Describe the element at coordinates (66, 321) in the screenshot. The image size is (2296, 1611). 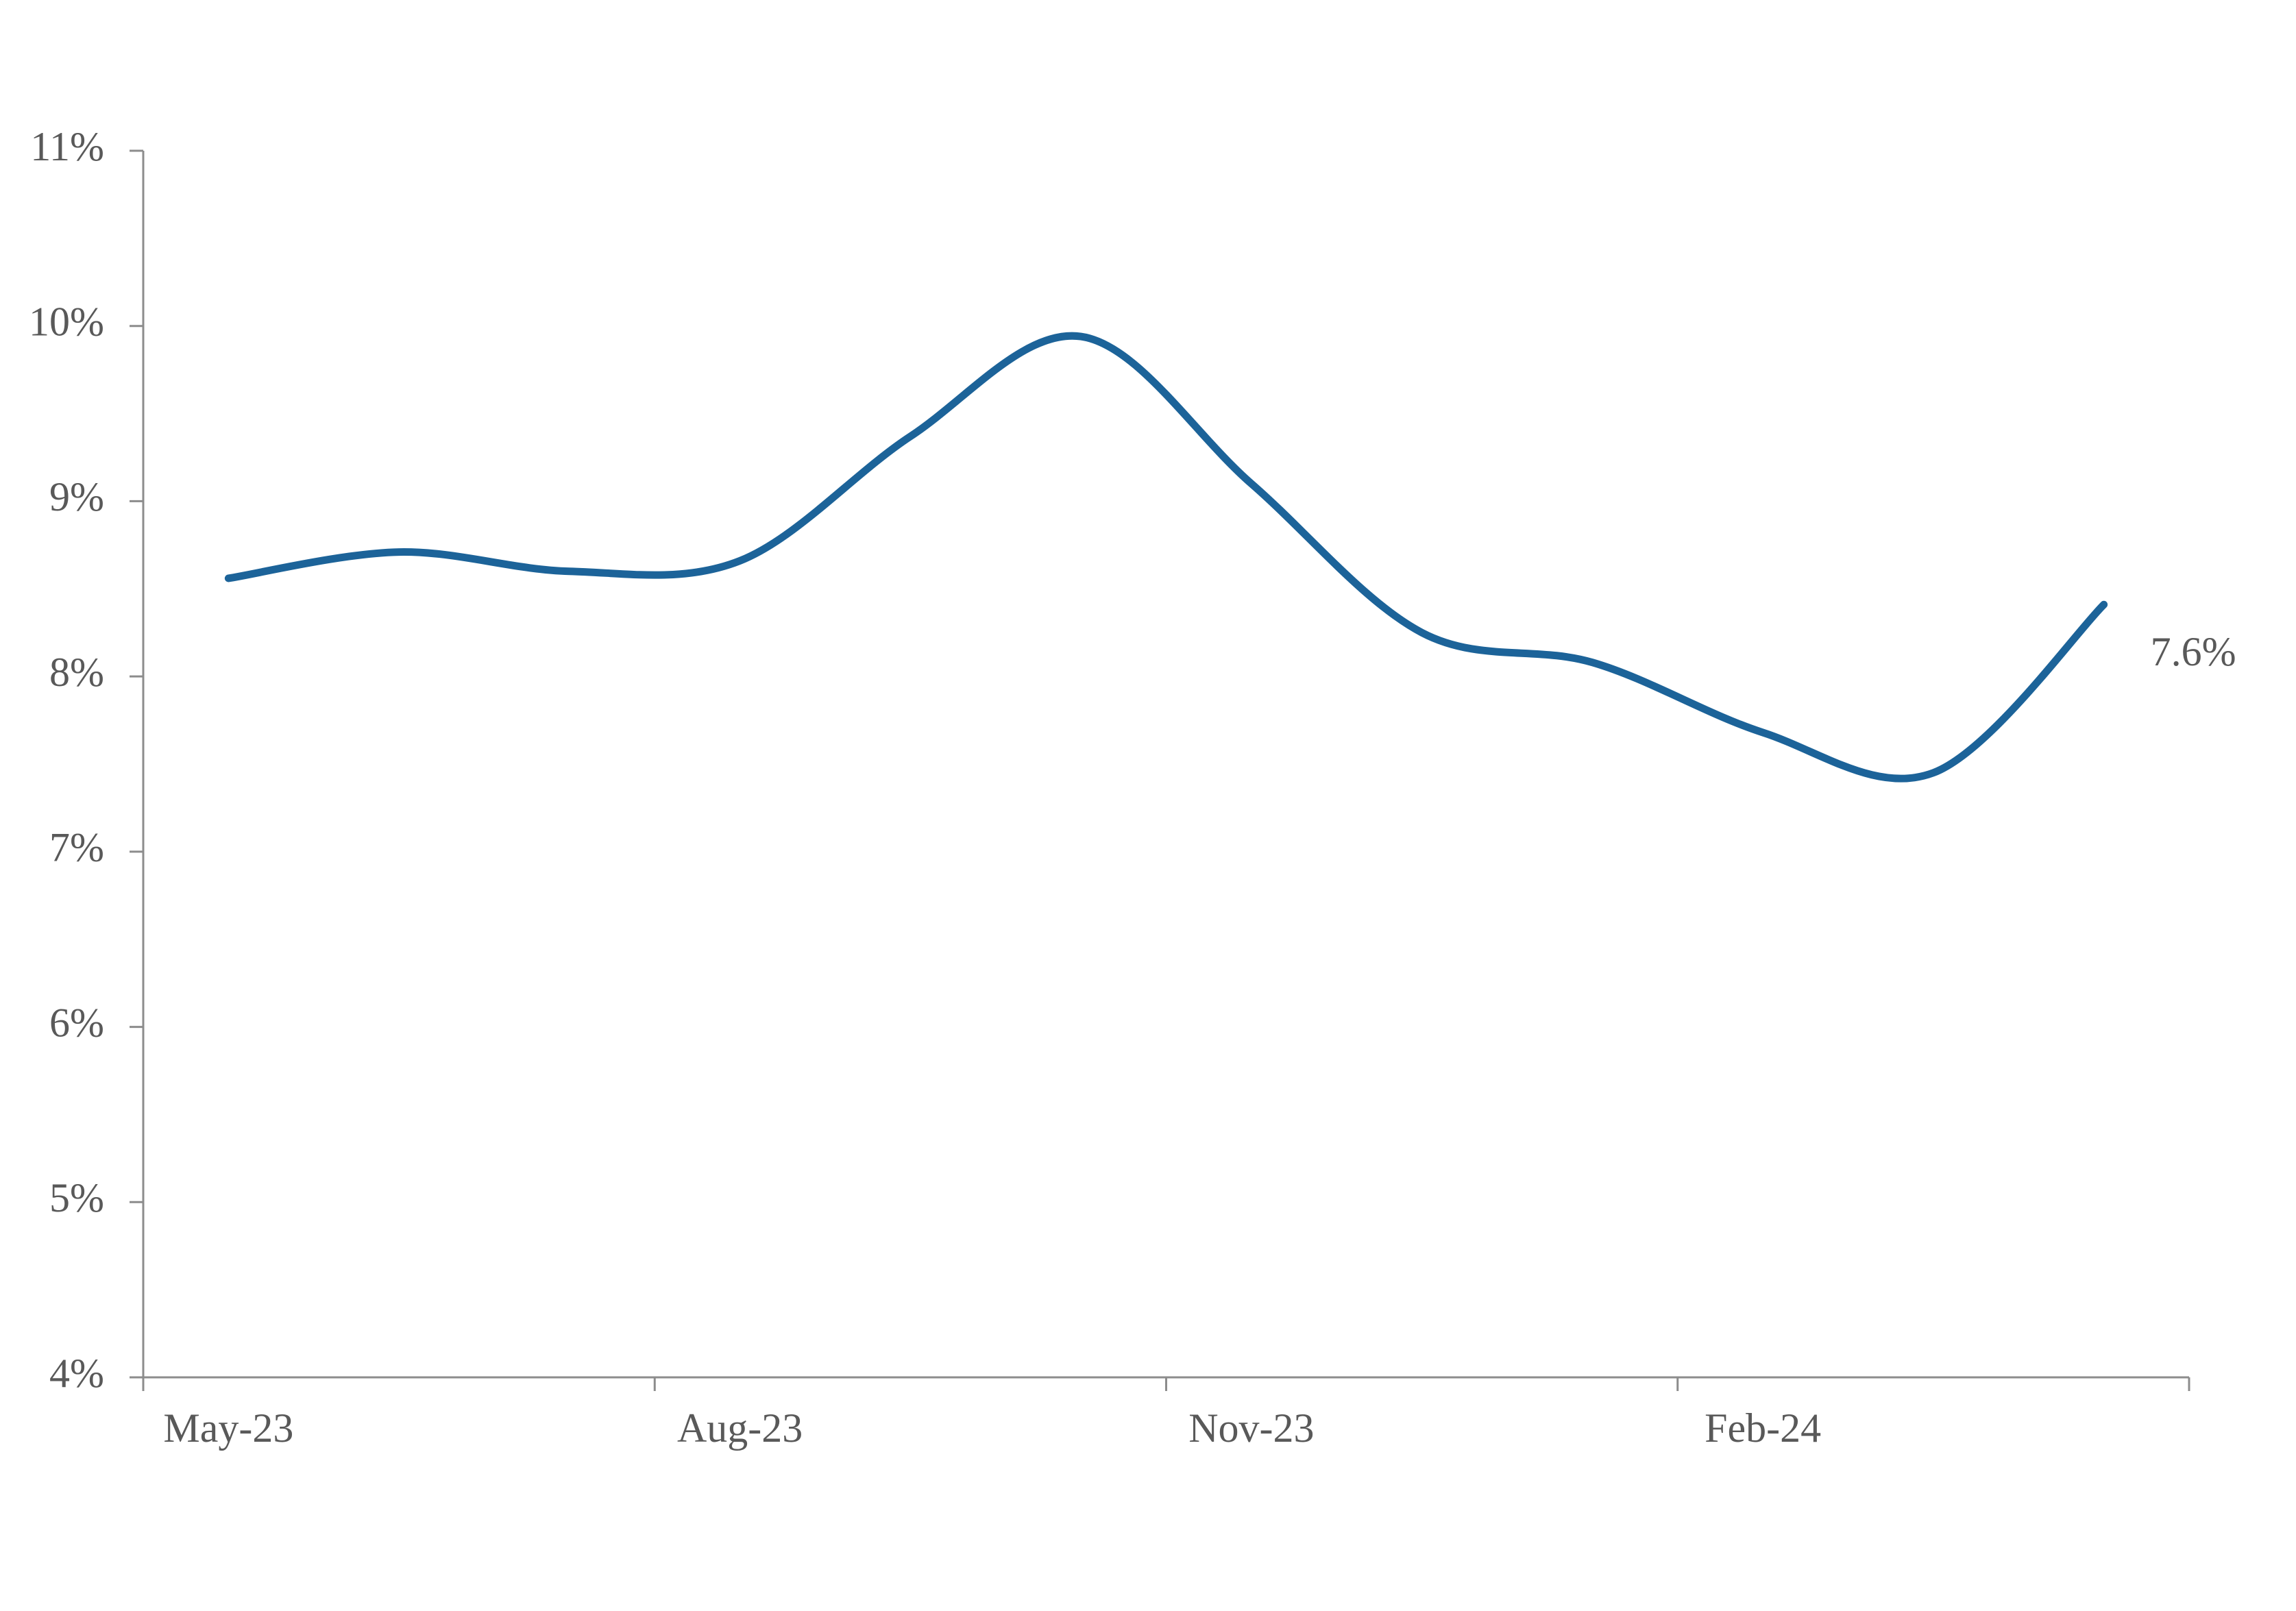
I see `y-tick-label: 10%` at that location.